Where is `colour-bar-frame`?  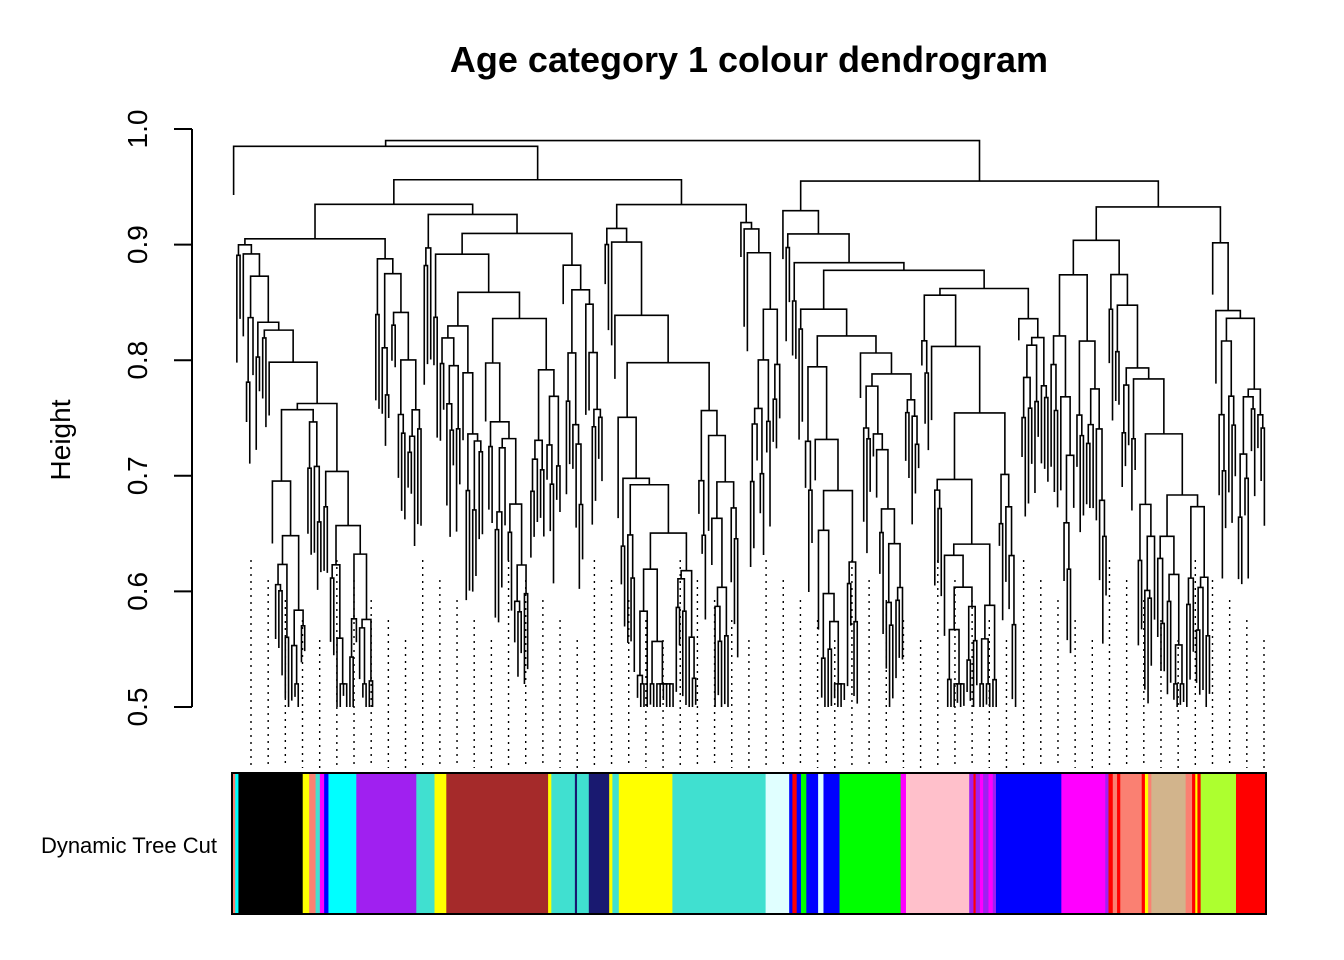 colour-bar-frame is located at coordinates (749, 843).